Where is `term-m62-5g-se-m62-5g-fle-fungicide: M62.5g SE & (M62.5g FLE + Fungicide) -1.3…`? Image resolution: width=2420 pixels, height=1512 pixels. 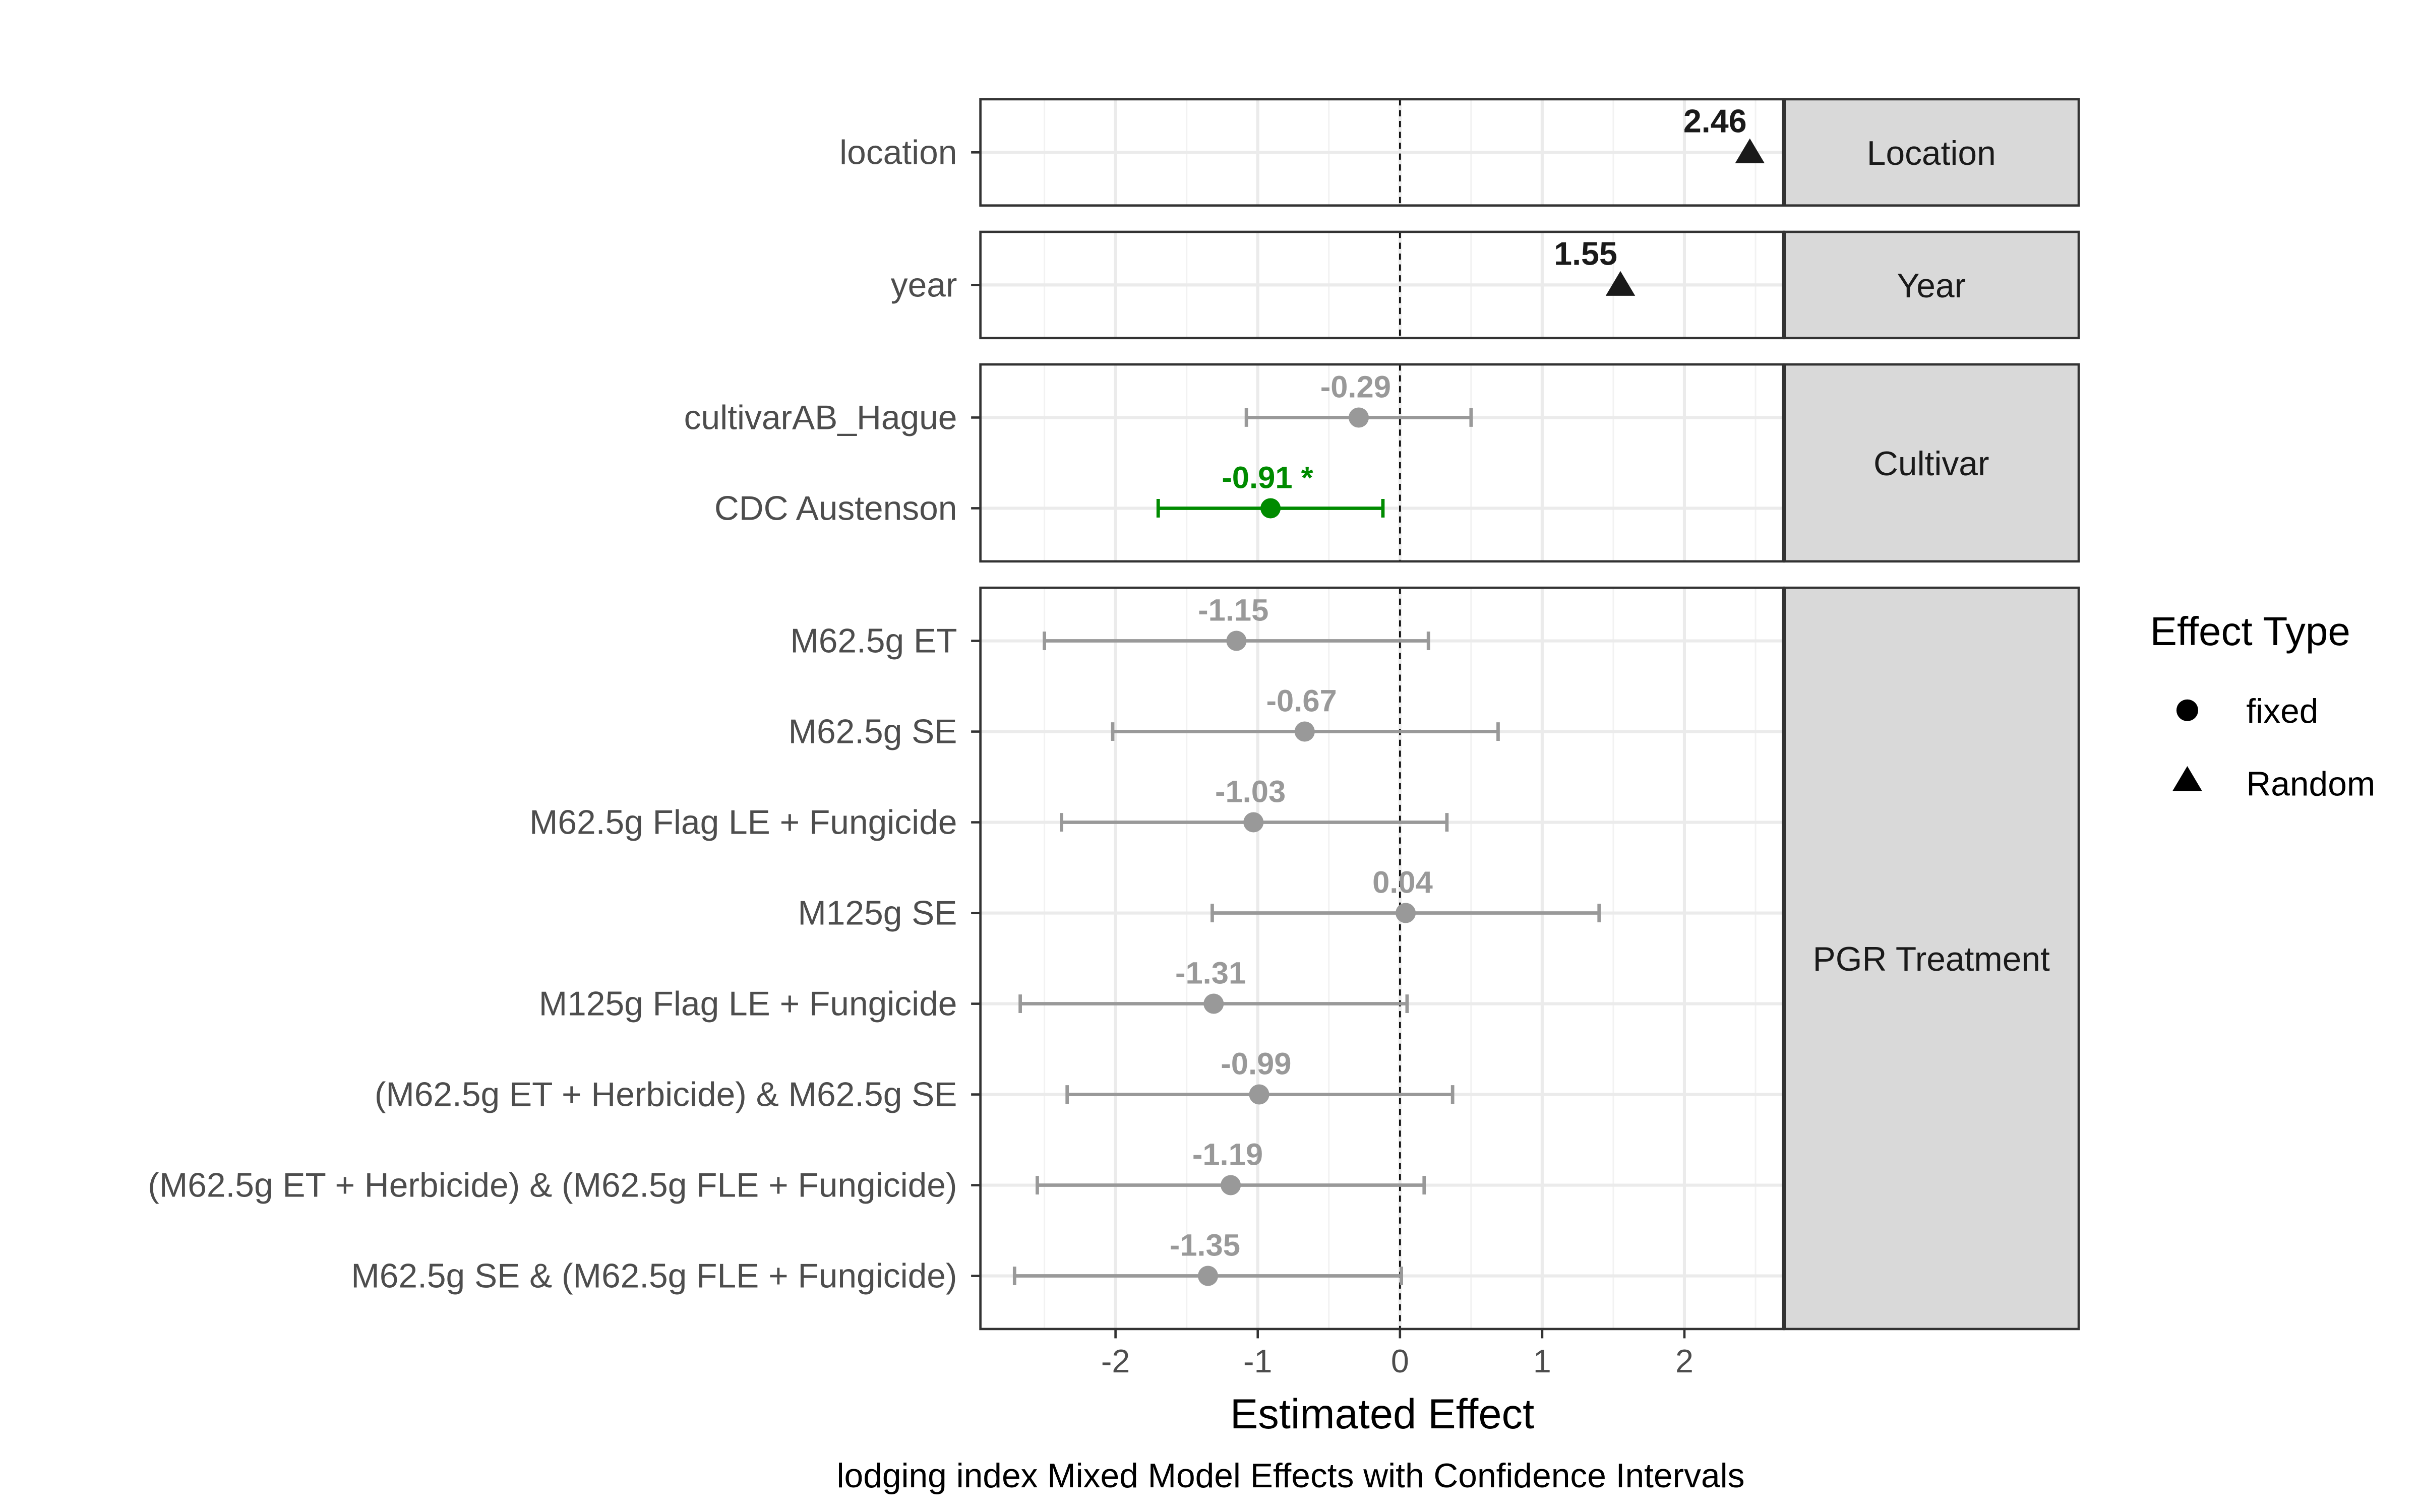 term-m62-5g-se-m62-5g-fle-fungicide: M62.5g SE & (M62.5g FLE + Fungicide) -1.3… is located at coordinates (877, 1261).